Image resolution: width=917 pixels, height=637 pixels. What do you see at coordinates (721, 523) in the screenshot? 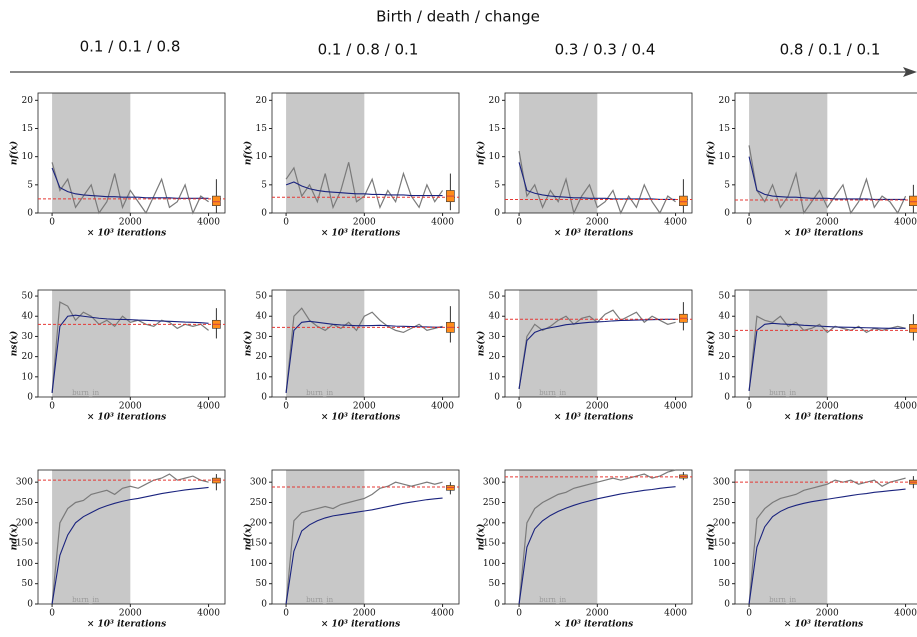
I see `y-tick-label: 200` at bounding box center [721, 523].